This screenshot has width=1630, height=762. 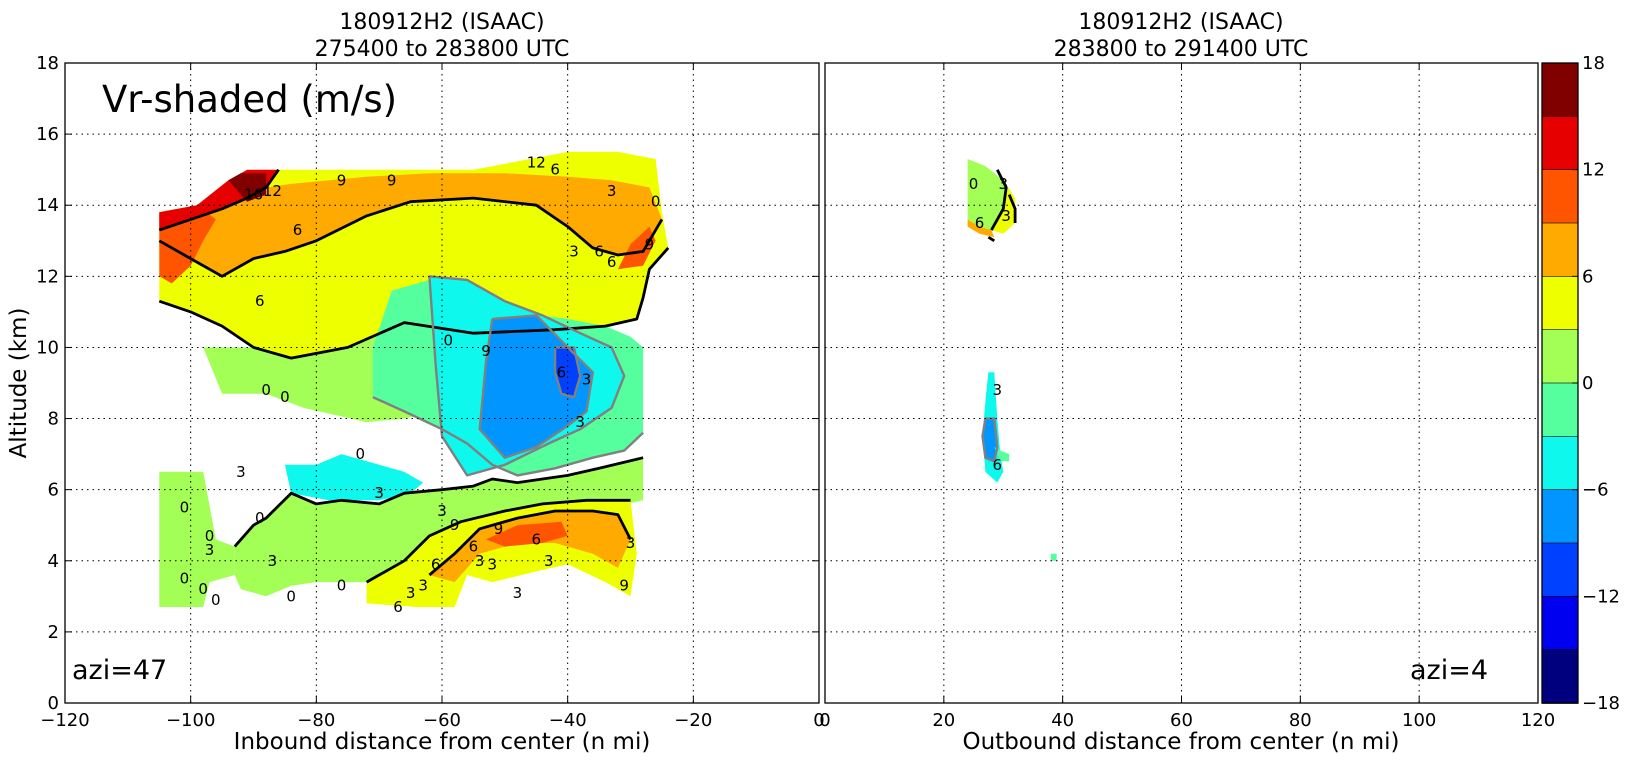 I want to click on y-tick-label: 8, so click(x=53, y=419).